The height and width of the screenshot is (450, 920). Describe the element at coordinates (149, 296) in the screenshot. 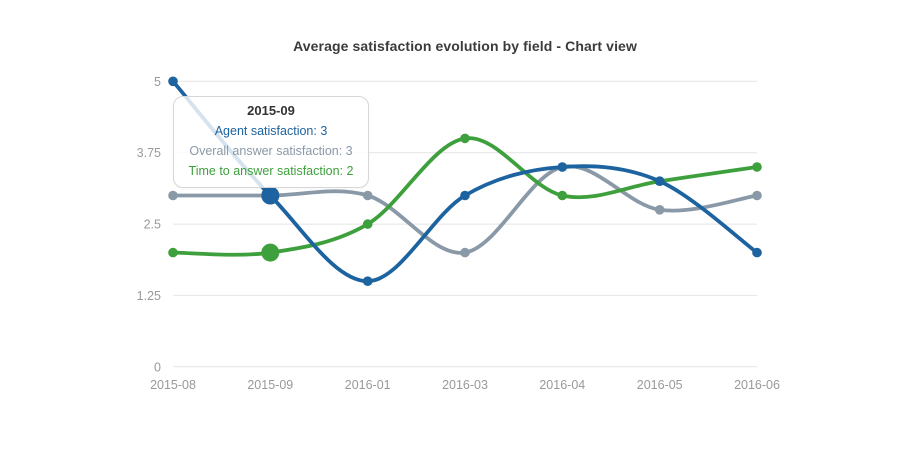

I see `y-axis-tick-label: 1.25` at that location.